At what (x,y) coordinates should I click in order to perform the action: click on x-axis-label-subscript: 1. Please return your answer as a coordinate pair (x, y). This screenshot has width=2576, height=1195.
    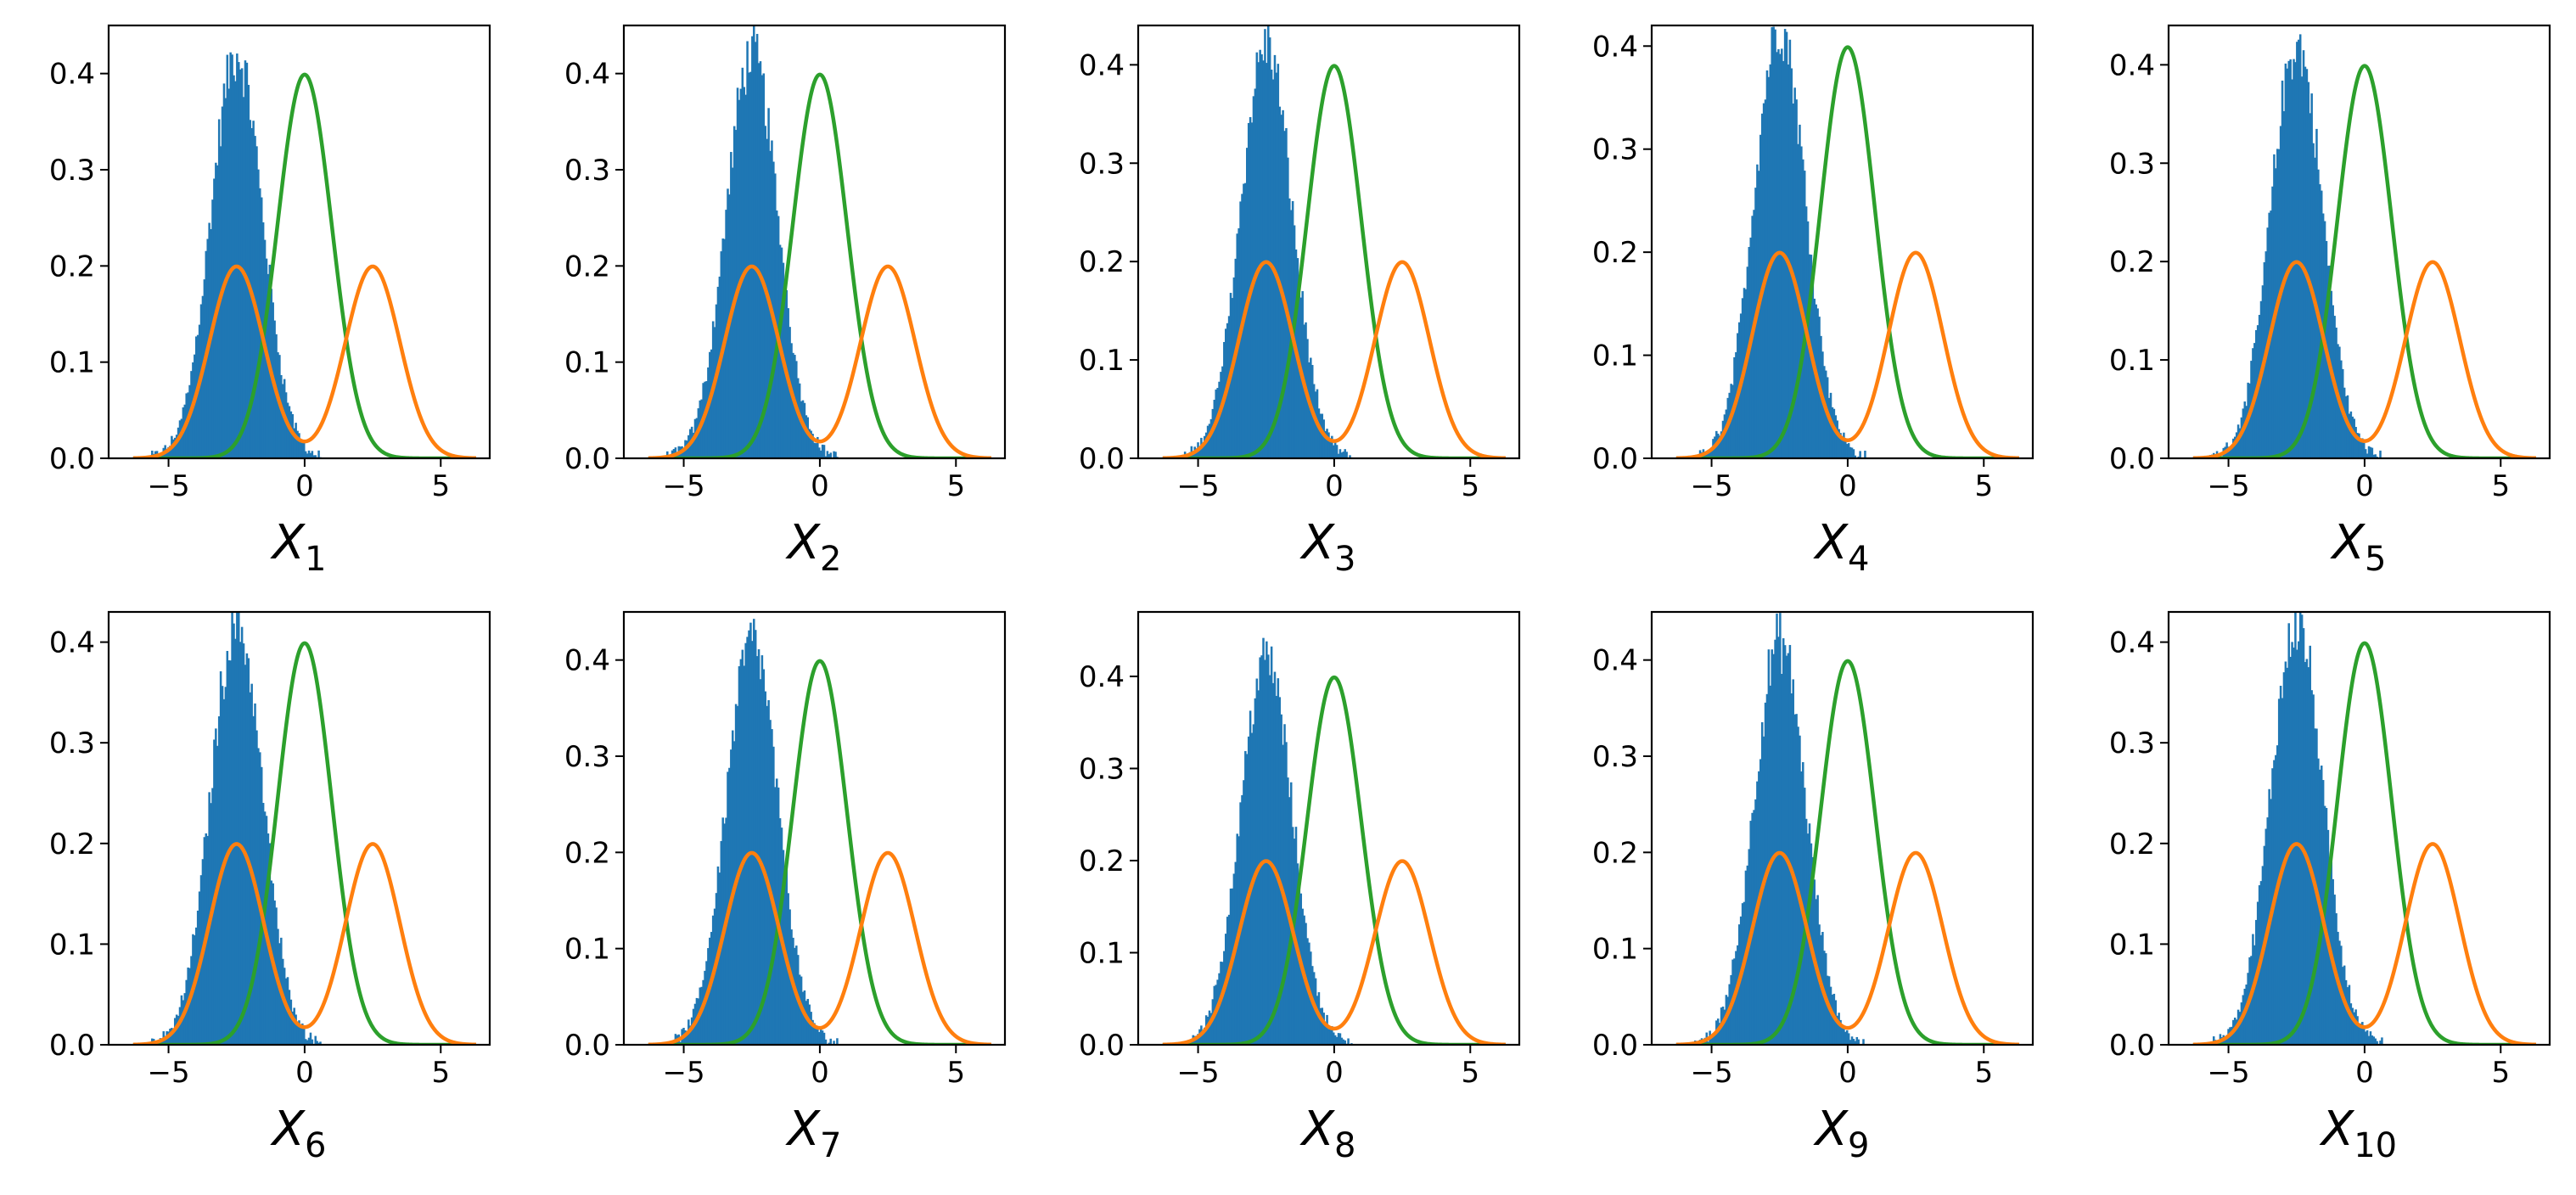
    Looking at the image, I should click on (315, 559).